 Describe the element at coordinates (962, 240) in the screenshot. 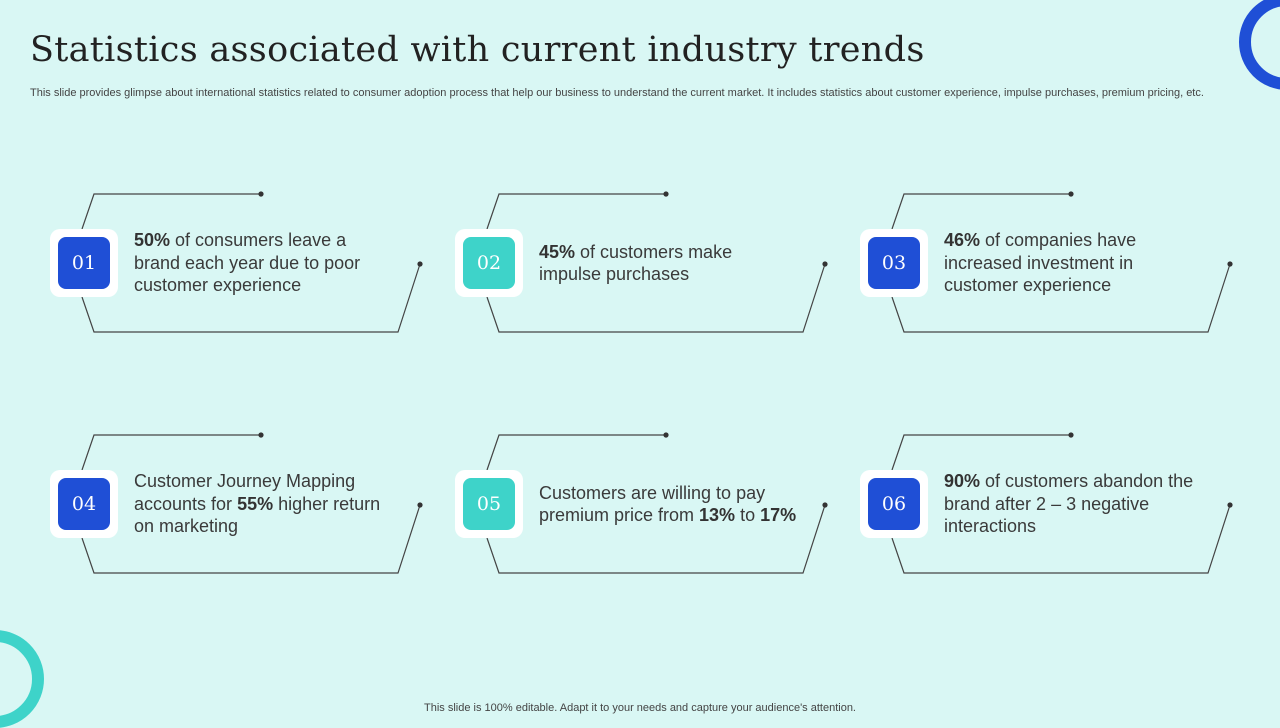

I see `stat-highlight: 46%` at that location.